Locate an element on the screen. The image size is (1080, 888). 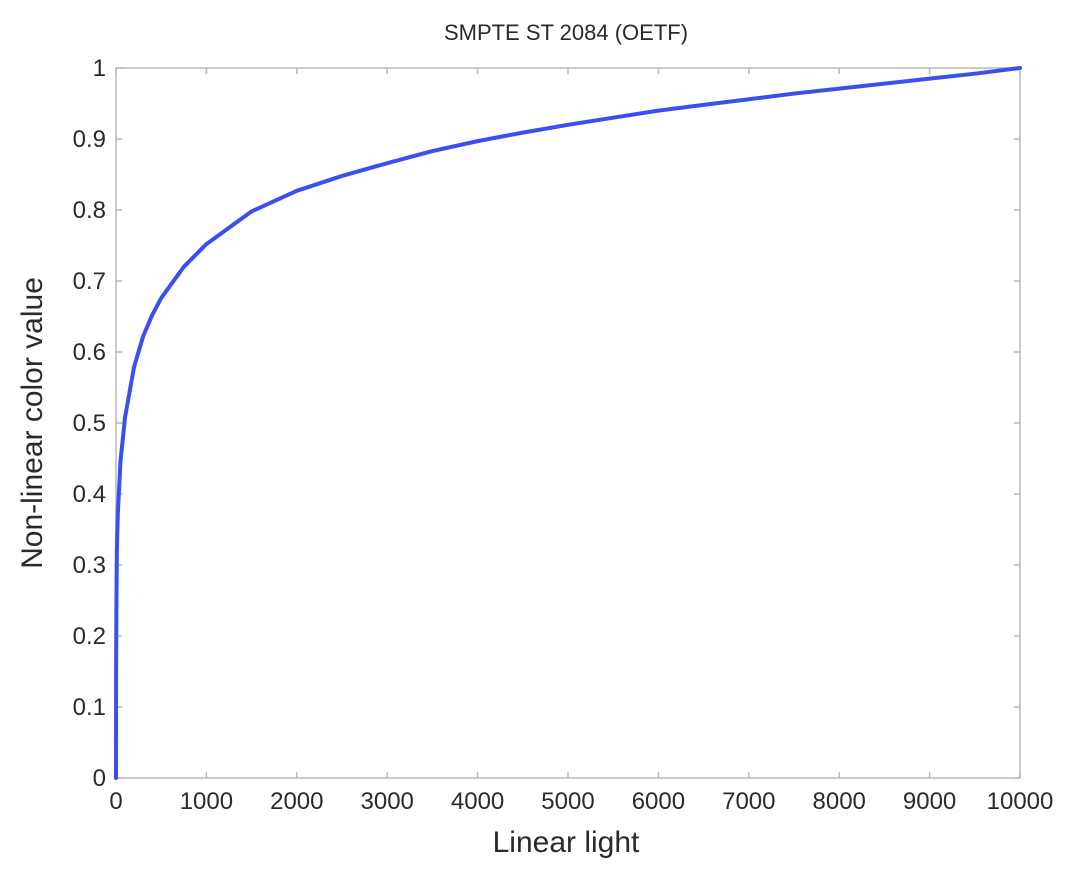
x-tick-label: 4000 is located at coordinates (477, 801).